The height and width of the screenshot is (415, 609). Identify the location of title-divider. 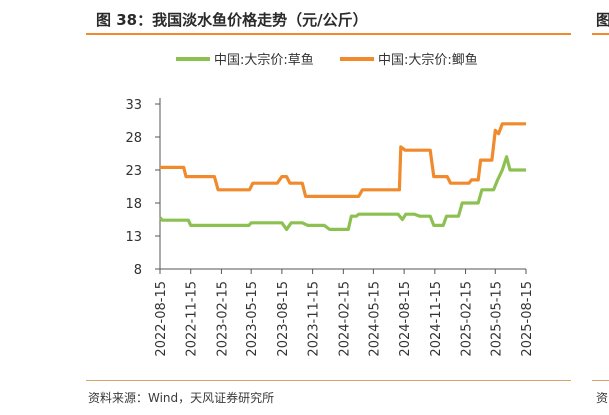
(328, 34).